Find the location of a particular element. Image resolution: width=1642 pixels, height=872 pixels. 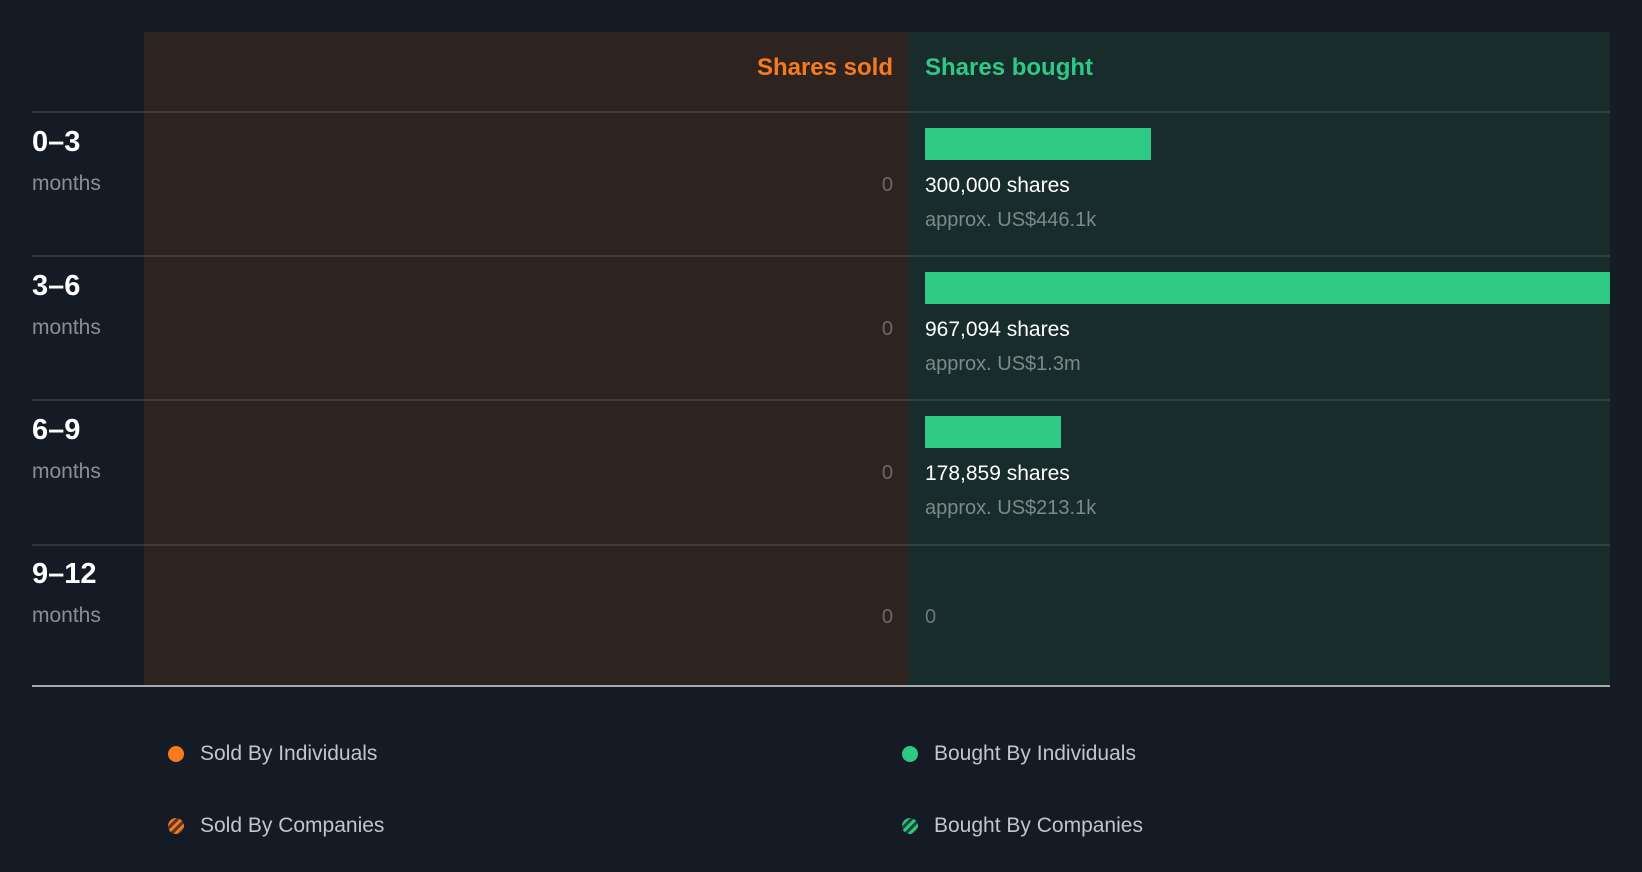

shares-bought-header: Shares bought is located at coordinates (1009, 67).